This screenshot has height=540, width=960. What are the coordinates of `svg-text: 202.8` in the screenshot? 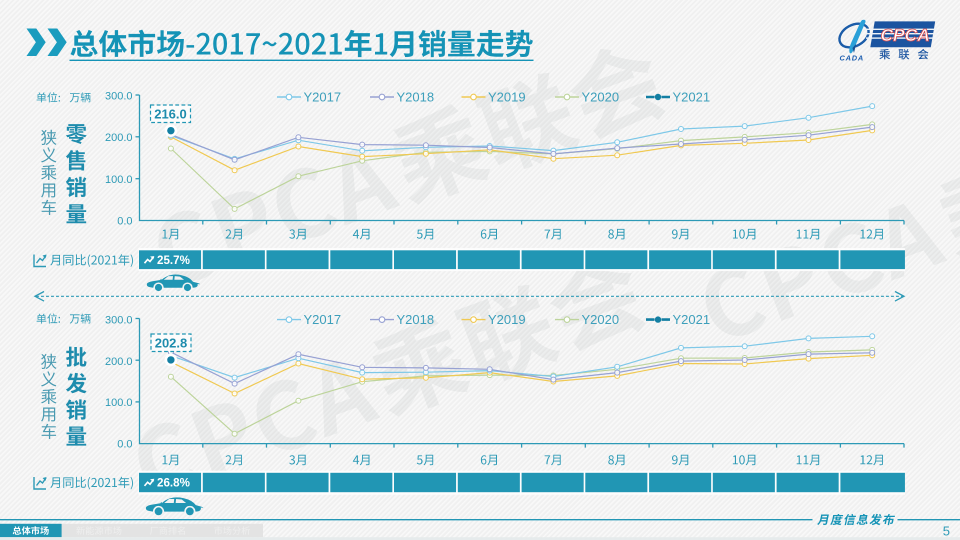 It's located at (171, 343).